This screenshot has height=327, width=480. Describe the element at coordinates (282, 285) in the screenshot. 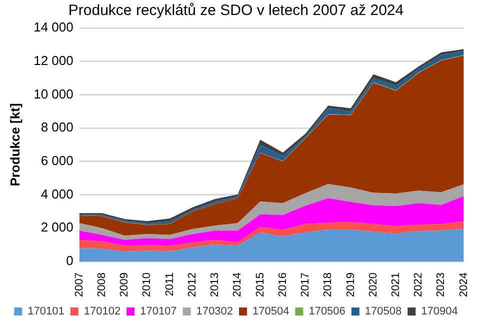

I see `x-tick-label: 2016` at that location.